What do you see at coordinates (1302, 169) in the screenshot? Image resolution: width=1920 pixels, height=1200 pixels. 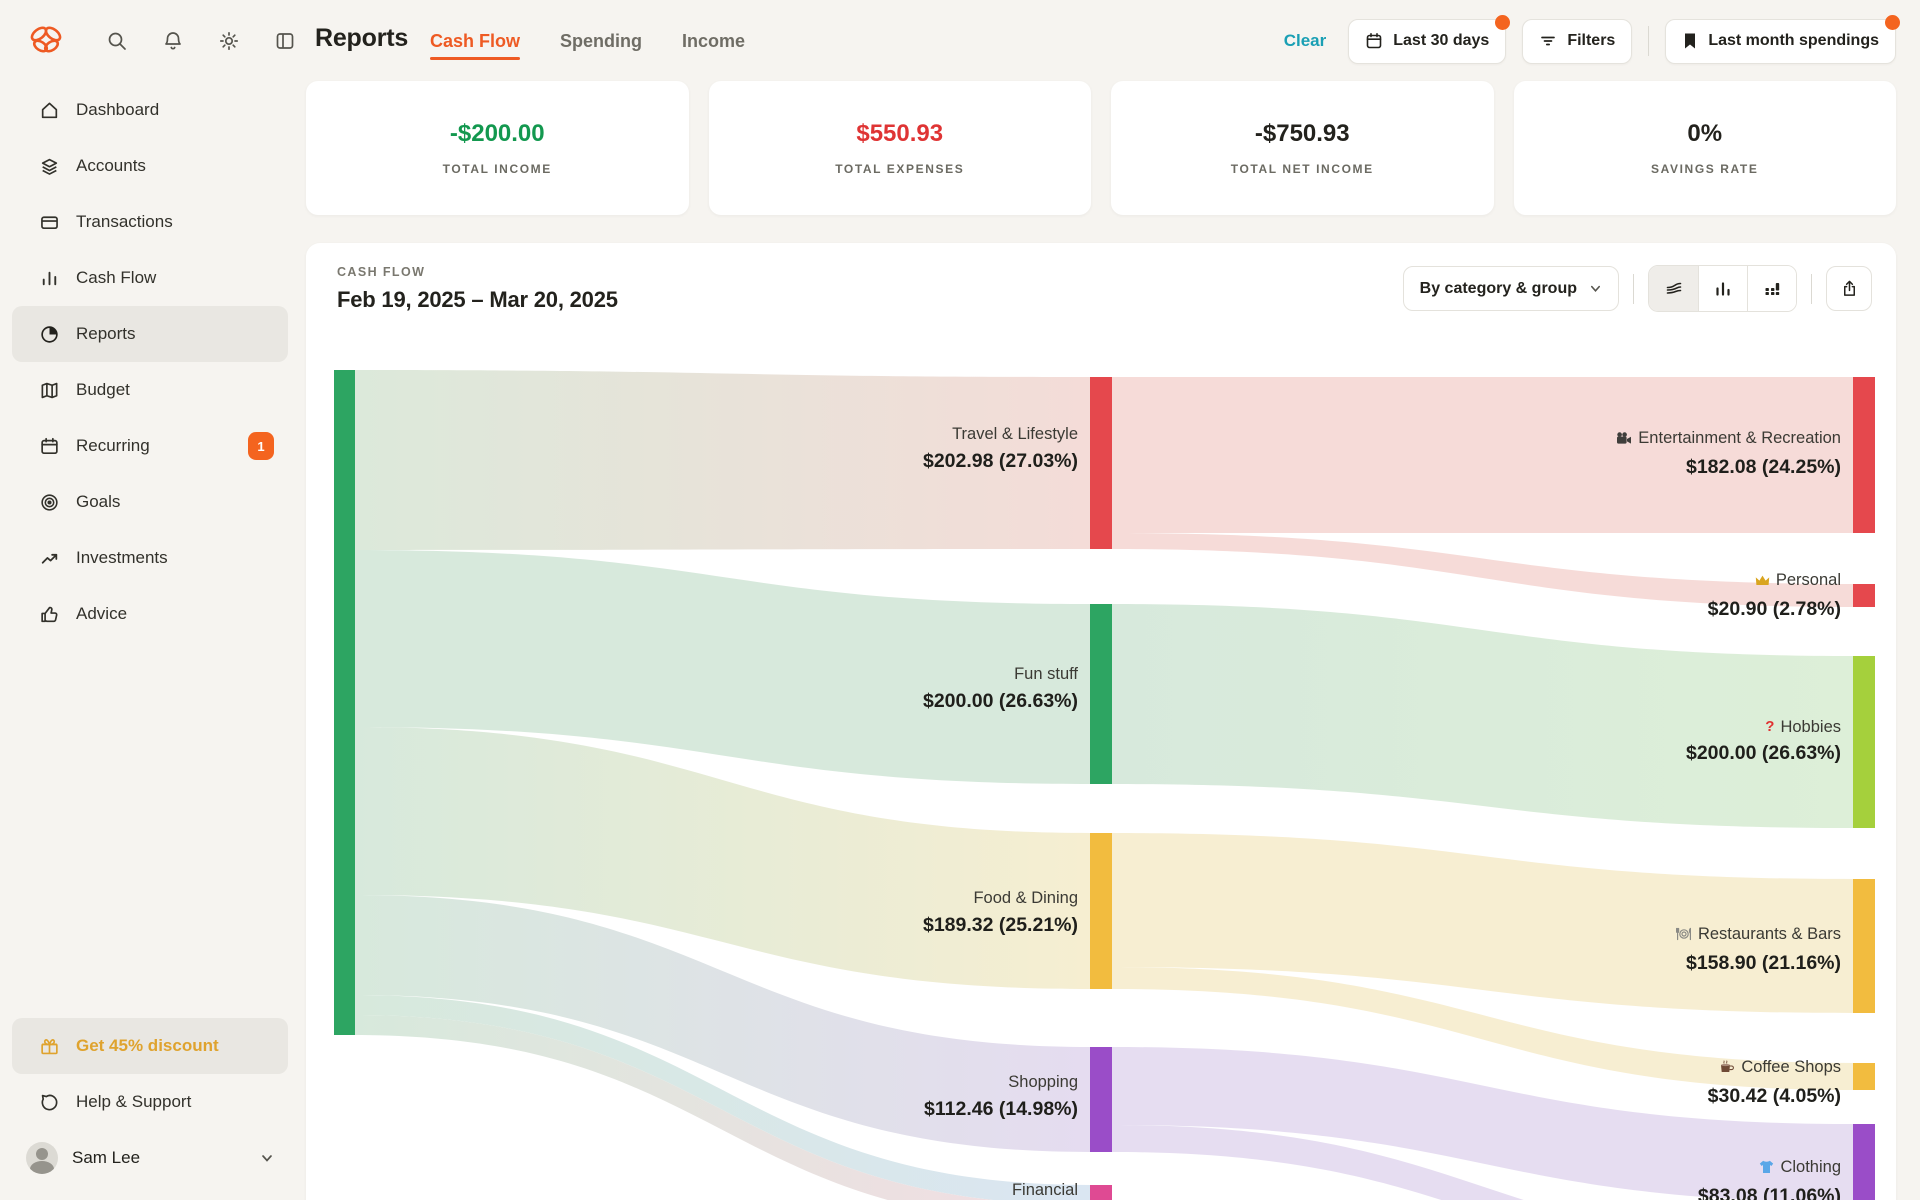 I see `total-net-income-label: TOTAL NET INCOME` at bounding box center [1302, 169].